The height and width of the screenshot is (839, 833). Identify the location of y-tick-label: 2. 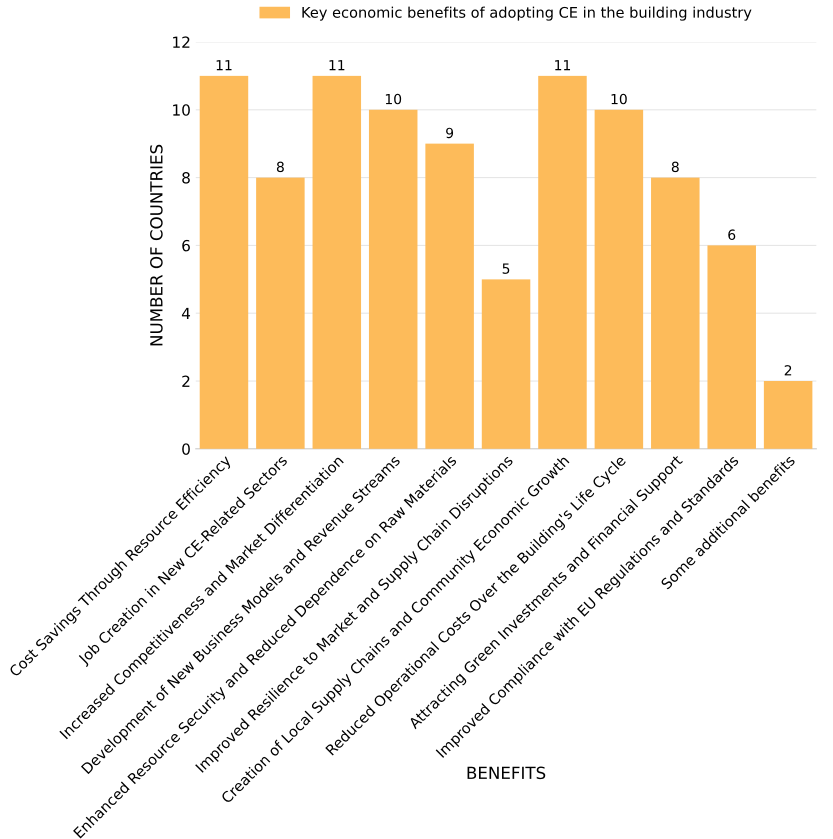
(186, 381).